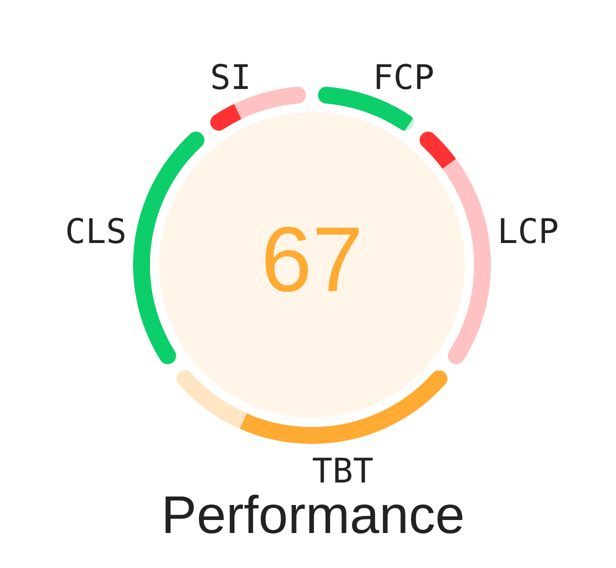  I want to click on slice-label: FCP, so click(403, 78).